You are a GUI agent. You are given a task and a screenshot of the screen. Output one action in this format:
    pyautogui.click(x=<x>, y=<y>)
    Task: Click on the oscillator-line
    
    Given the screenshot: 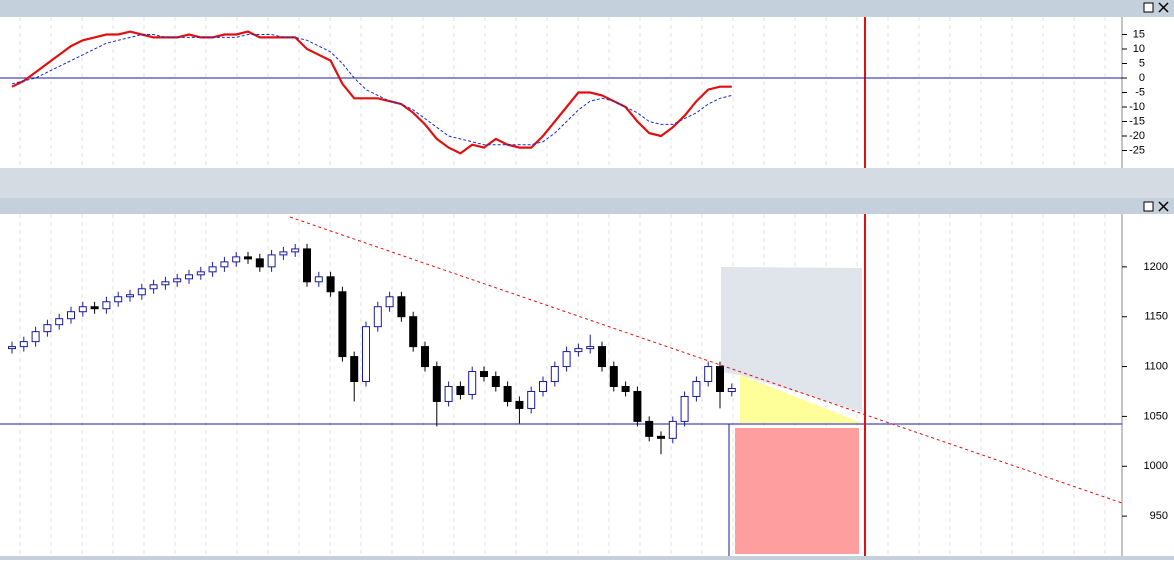 What is the action you would take?
    pyautogui.click(x=371, y=90)
    